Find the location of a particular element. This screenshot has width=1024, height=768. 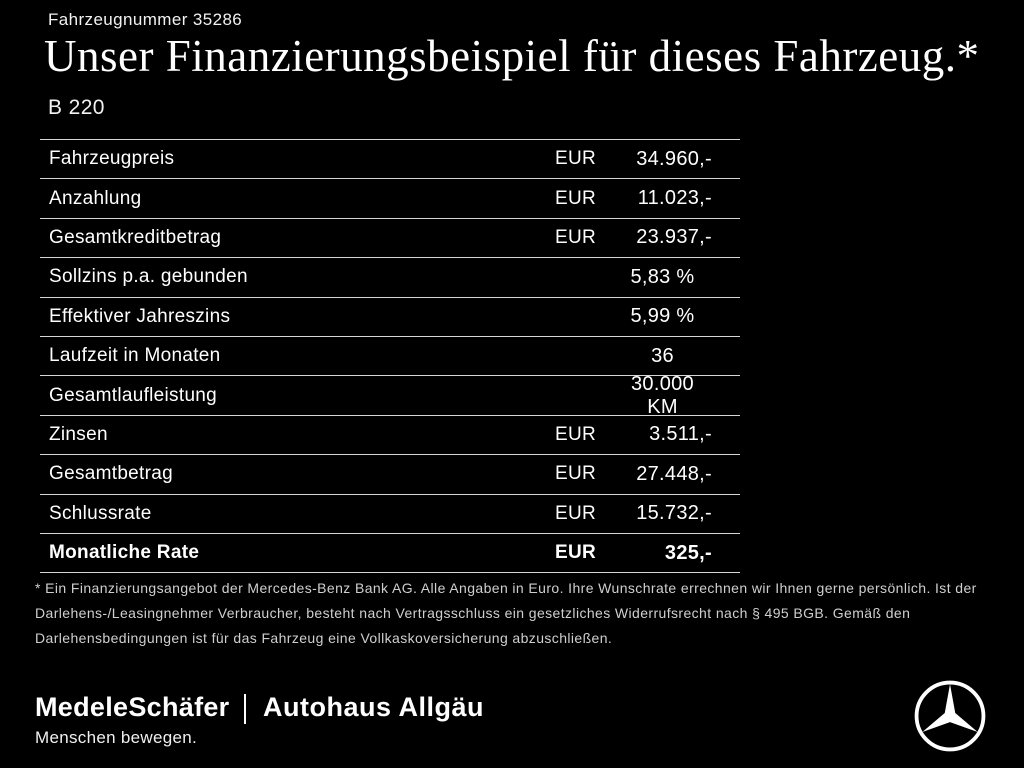

vehicle-model: B 220 is located at coordinates (76, 107).